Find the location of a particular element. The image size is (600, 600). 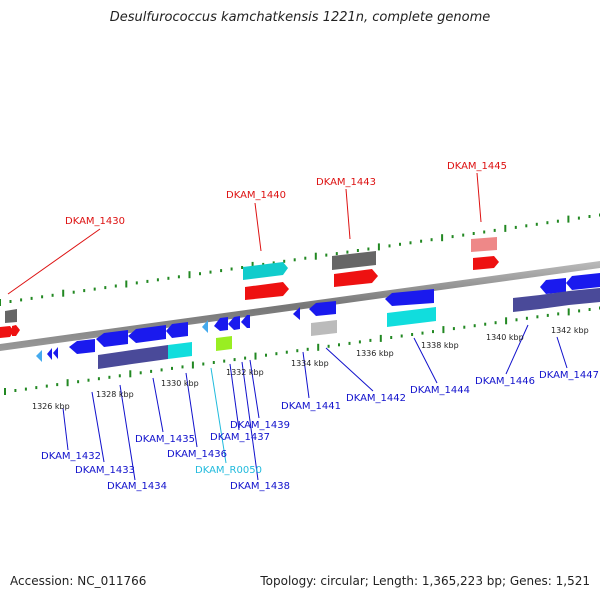

gene-label: DKAM_1435 is located at coordinates (165, 439).